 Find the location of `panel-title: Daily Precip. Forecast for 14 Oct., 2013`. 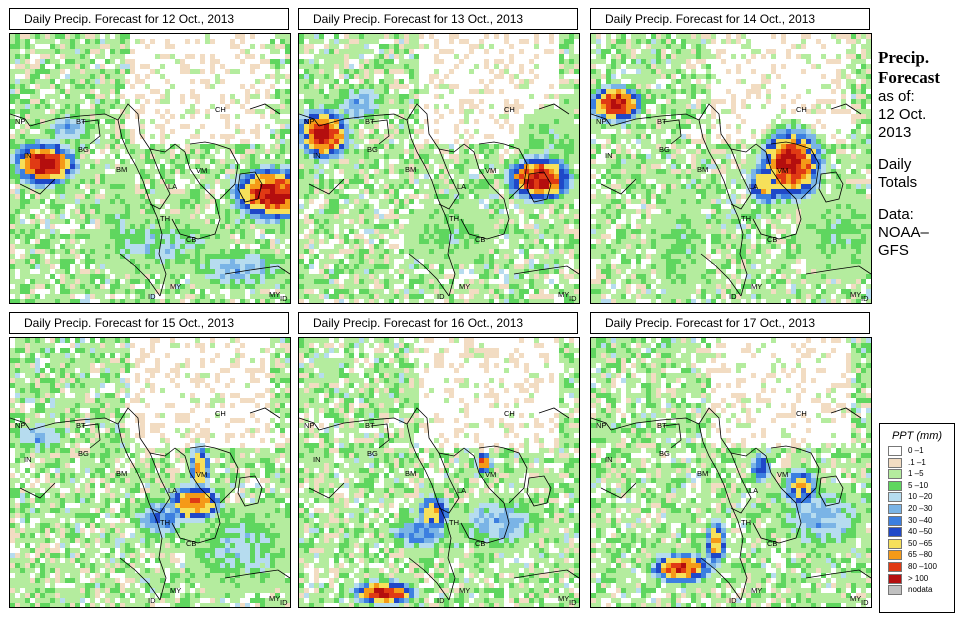

panel-title: Daily Precip. Forecast for 14 Oct., 2013 is located at coordinates (730, 19).